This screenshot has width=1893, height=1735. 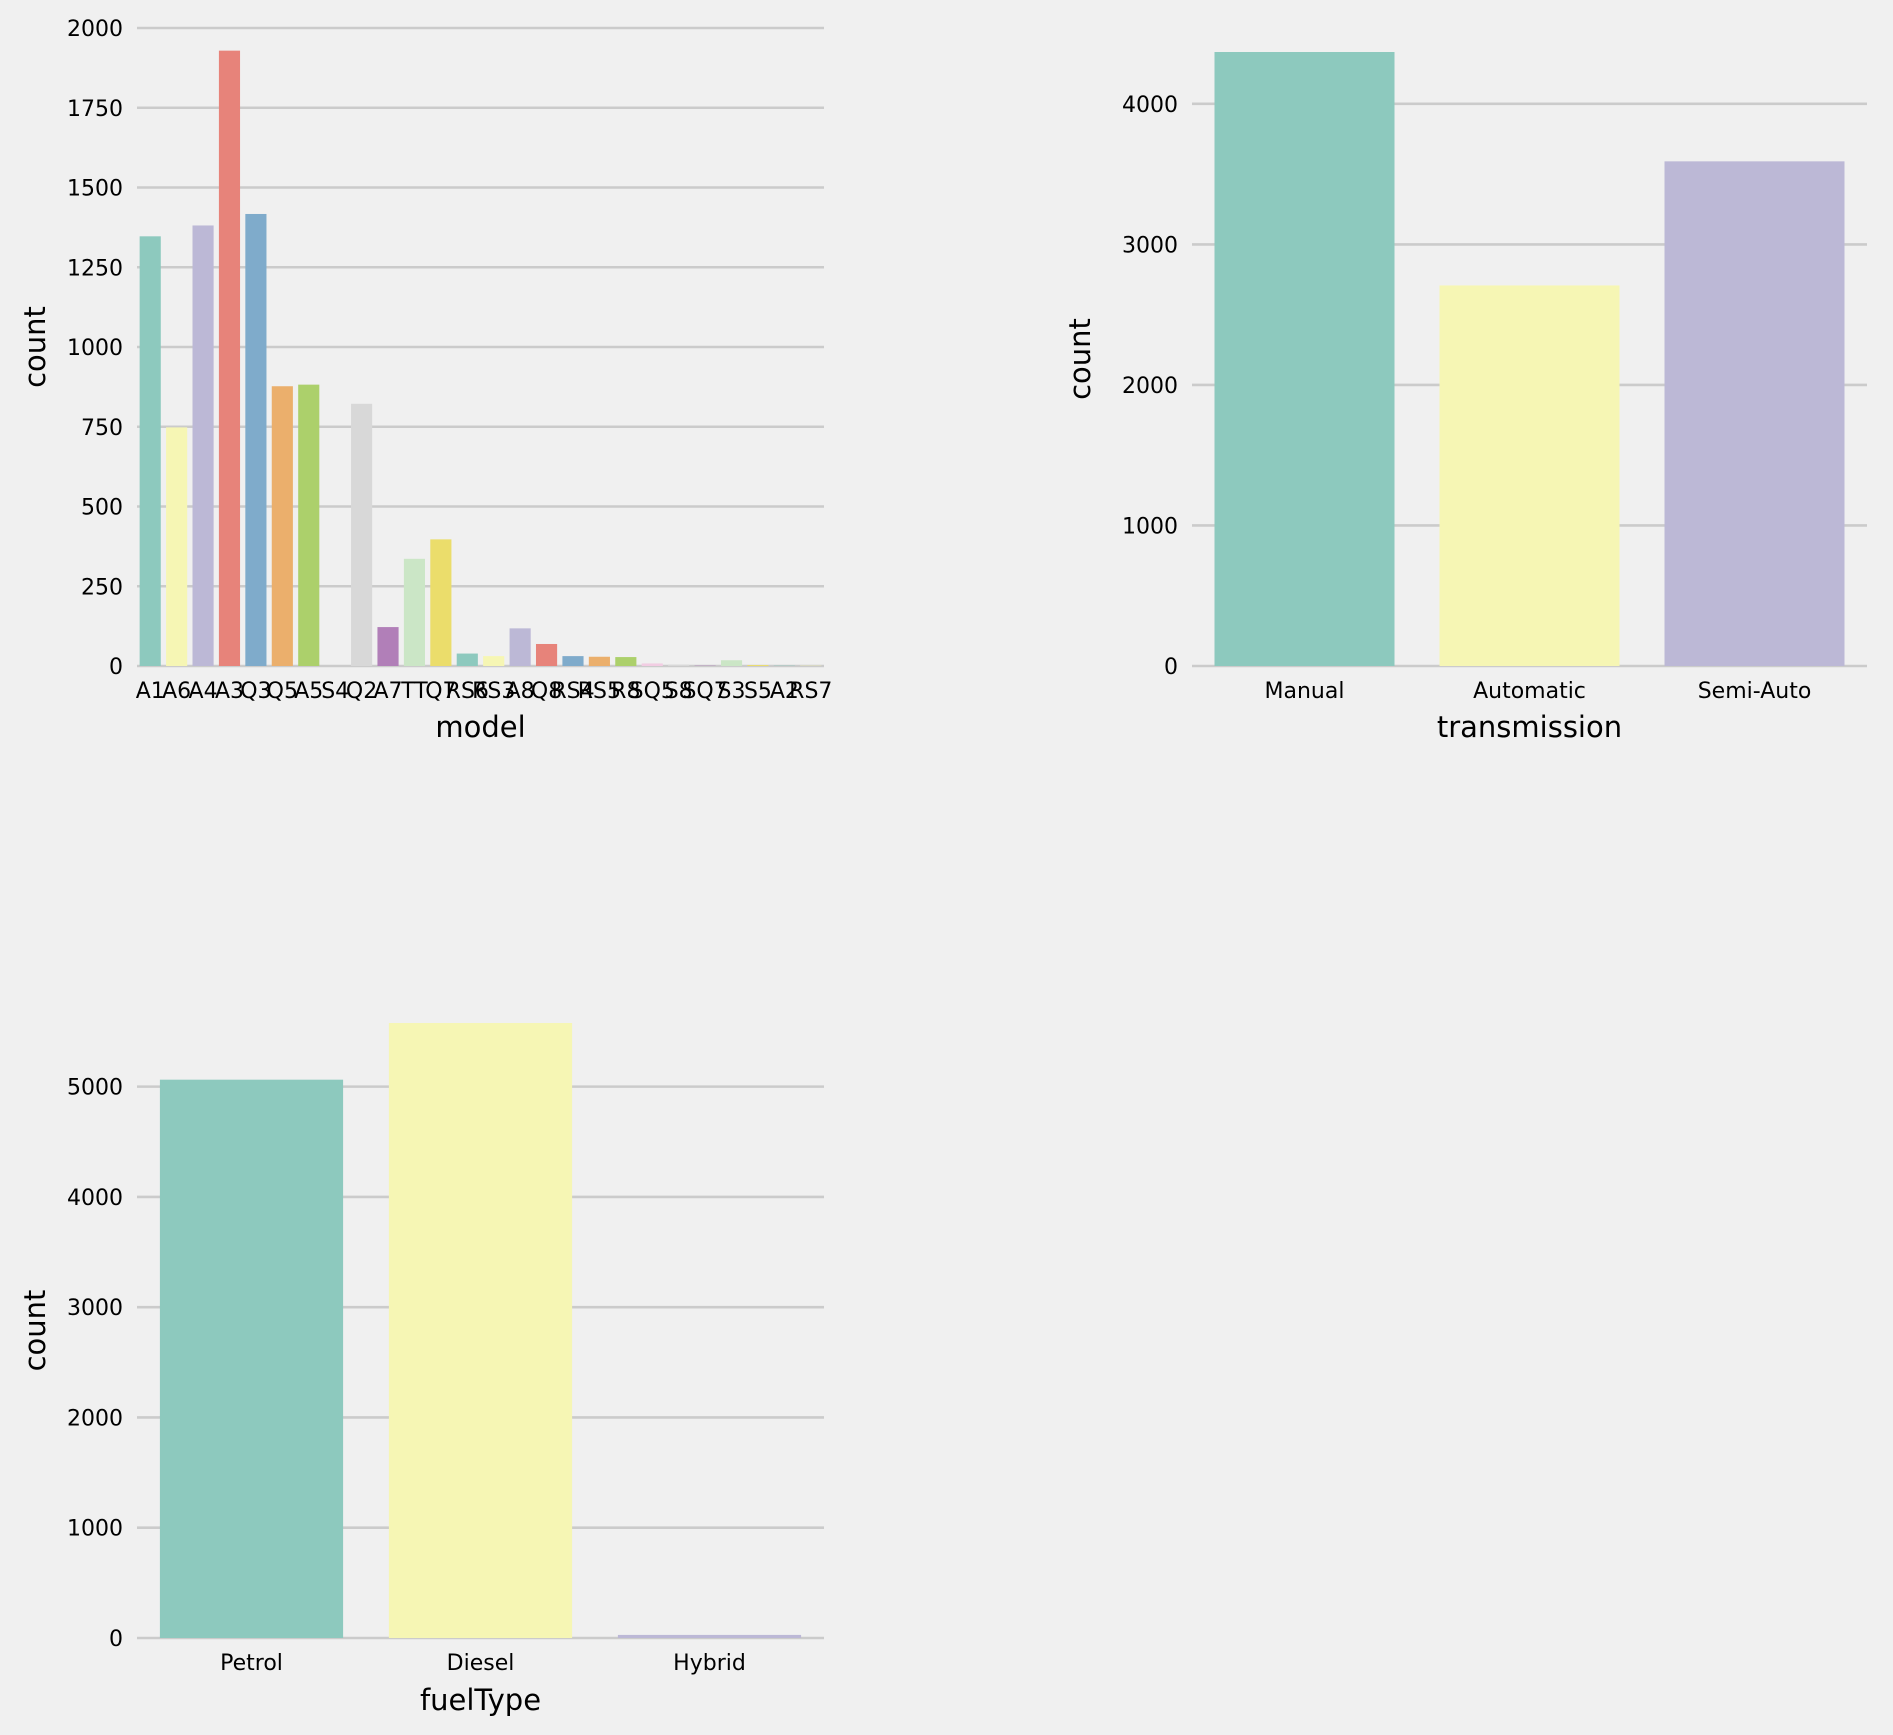 I want to click on bar-petrol, so click(x=251, y=1358).